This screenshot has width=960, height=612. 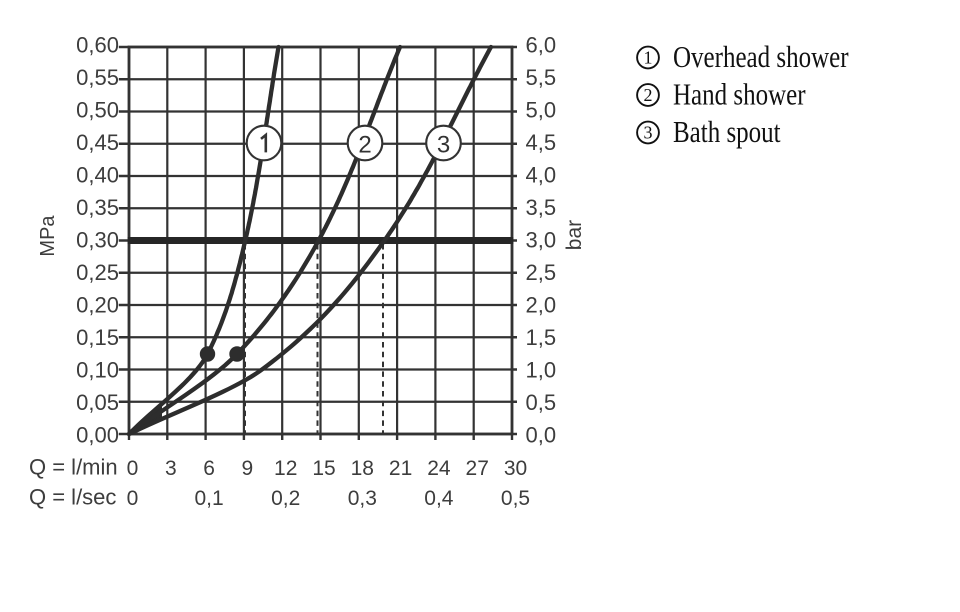 What do you see at coordinates (97, 239) in the screenshot?
I see `svg-text: 0,30` at bounding box center [97, 239].